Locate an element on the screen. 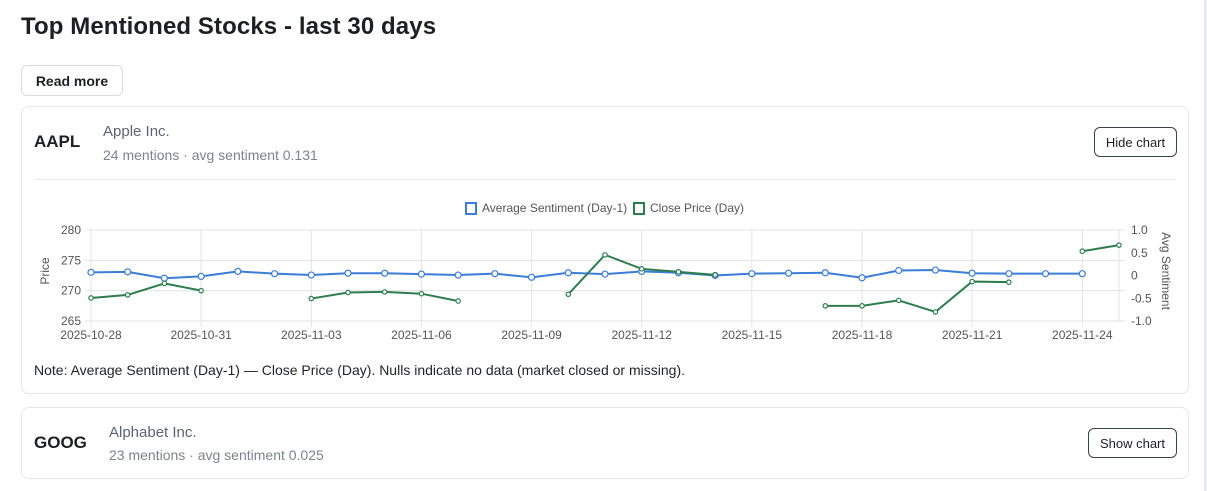 The width and height of the screenshot is (1207, 491). legend-label-price: Close Price (Day) is located at coordinates (697, 208).